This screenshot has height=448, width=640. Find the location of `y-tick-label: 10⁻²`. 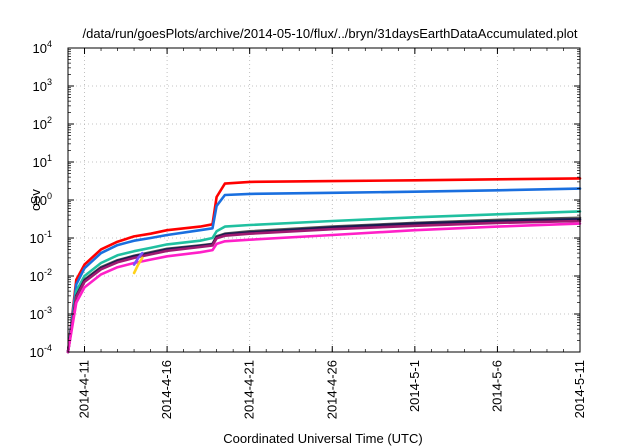

y-tick-label: 10⁻² is located at coordinates (41, 275).